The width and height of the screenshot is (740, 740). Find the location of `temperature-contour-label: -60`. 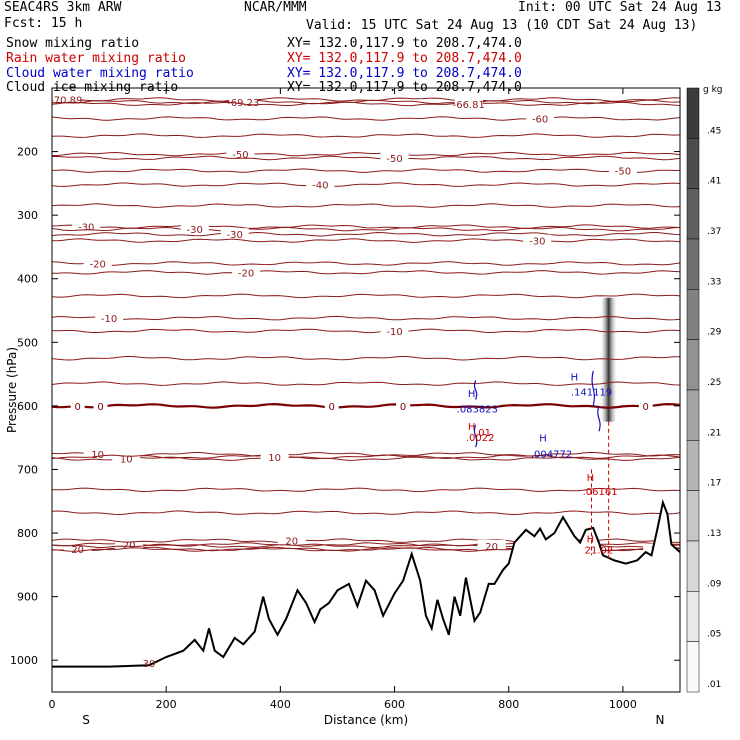

temperature-contour-label: -60 is located at coordinates (540, 120).